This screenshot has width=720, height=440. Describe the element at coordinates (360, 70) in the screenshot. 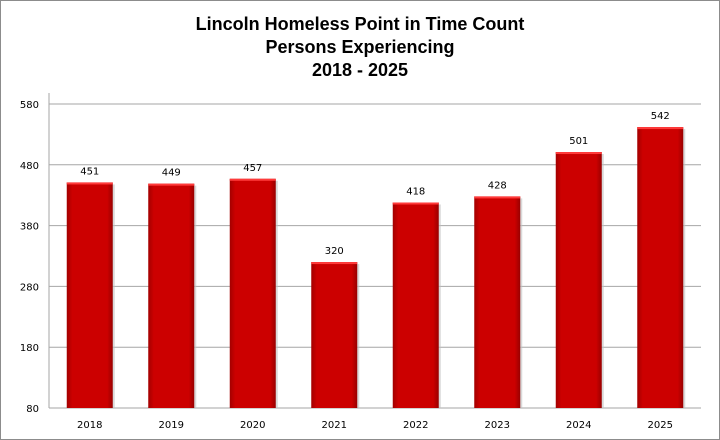

I see `title-line-3: 2018 - 2025` at that location.